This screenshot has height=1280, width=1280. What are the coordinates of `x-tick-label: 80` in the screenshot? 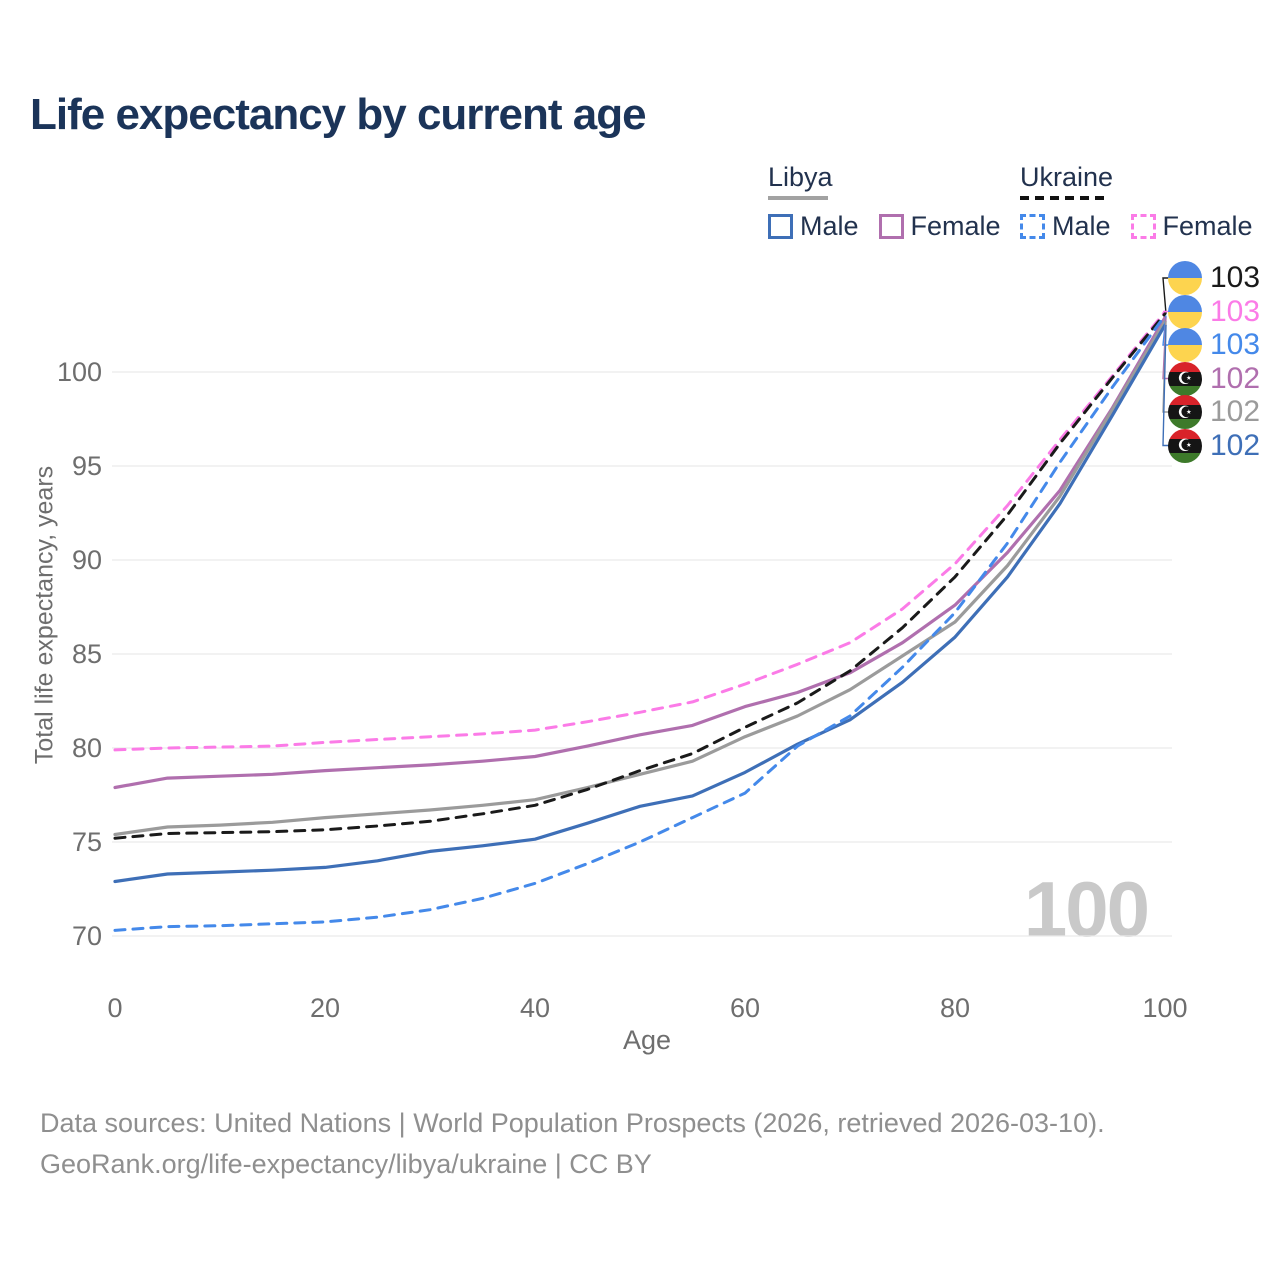 It's located at (955, 1008).